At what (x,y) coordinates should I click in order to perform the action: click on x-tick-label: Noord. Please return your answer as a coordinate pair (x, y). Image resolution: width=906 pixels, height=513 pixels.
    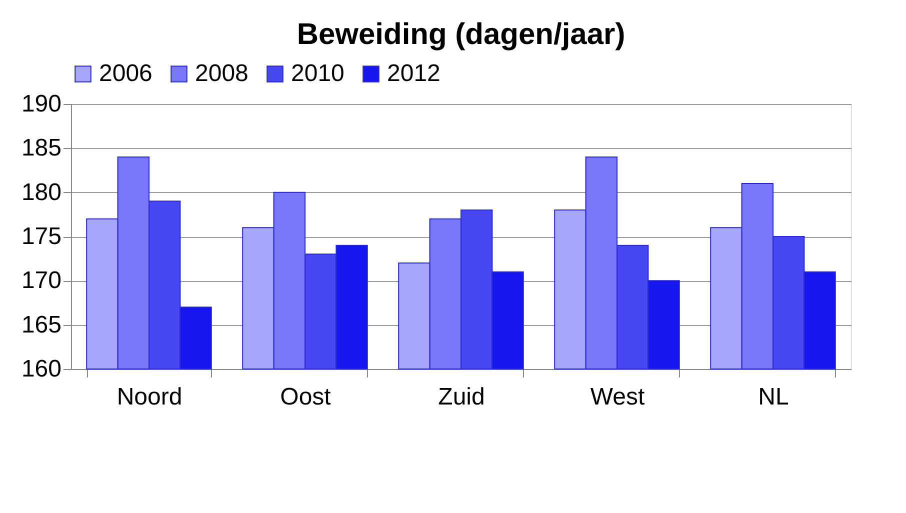
    Looking at the image, I should click on (149, 397).